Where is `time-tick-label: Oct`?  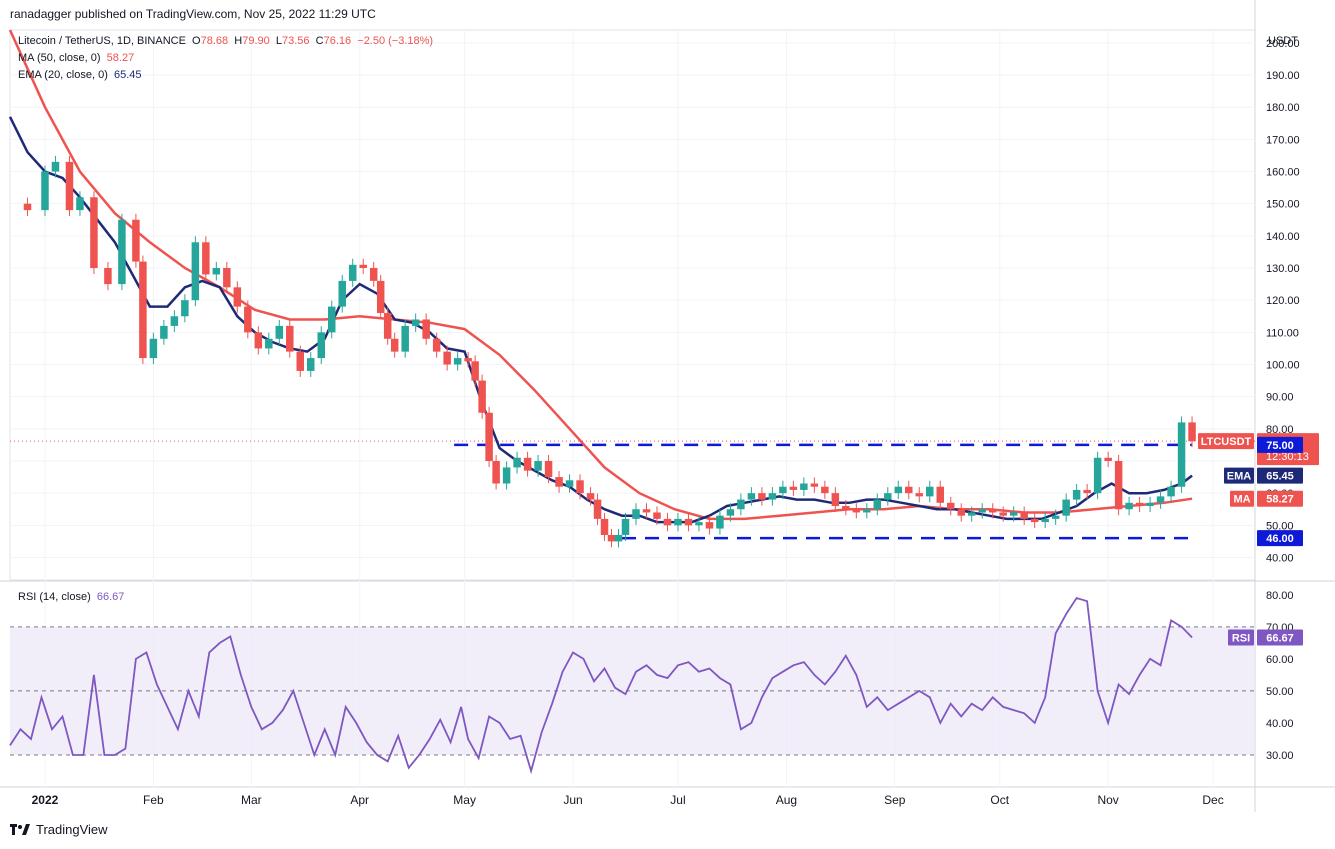 time-tick-label: Oct is located at coordinates (999, 800).